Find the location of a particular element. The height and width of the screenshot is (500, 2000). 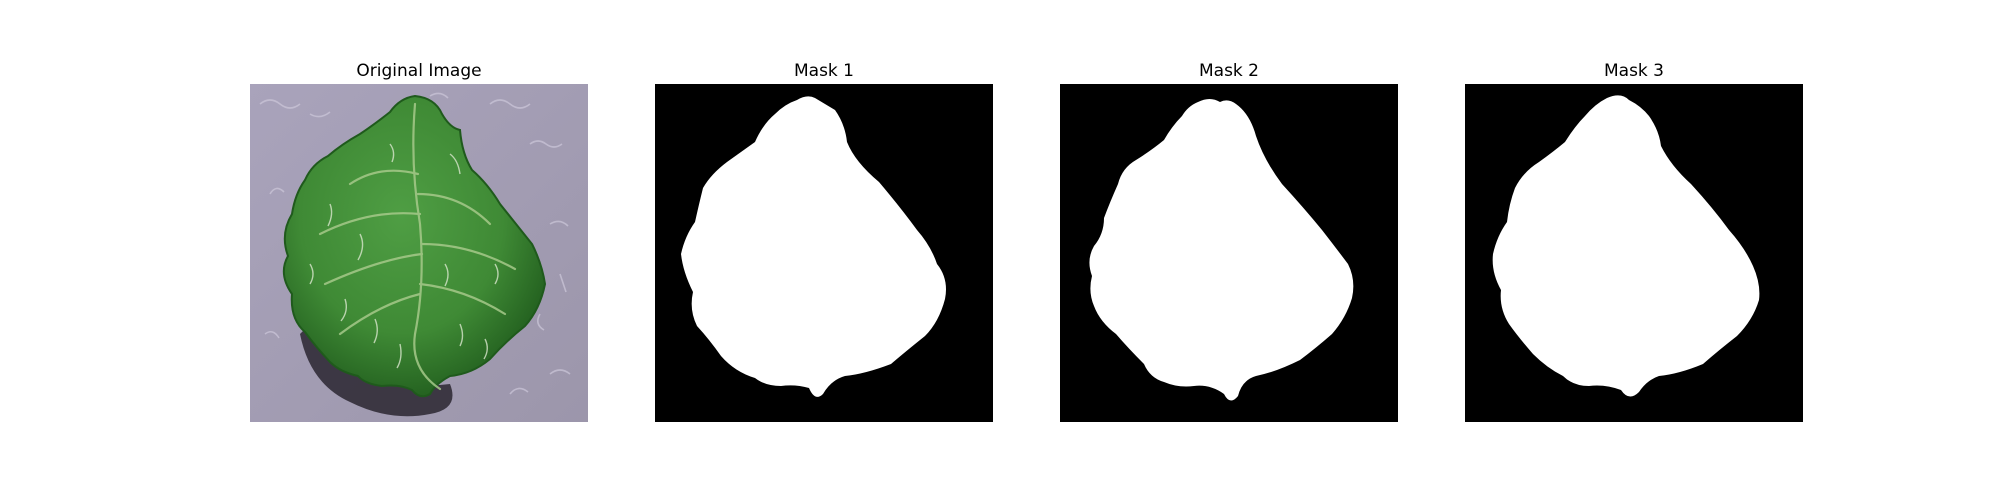

original-leaf-photo is located at coordinates (419, 253).